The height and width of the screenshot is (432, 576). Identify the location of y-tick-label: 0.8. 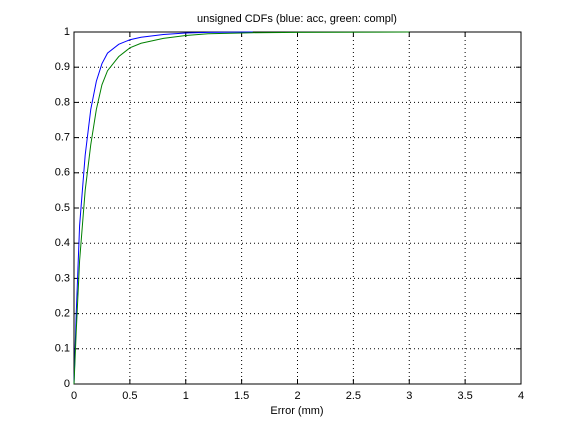
(62, 102).